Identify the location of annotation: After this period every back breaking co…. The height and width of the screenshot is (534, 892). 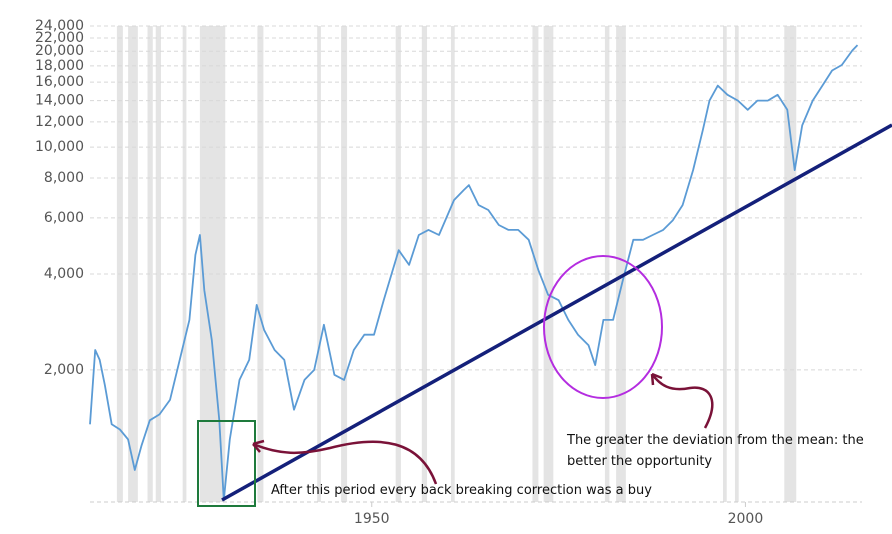
(461, 490).